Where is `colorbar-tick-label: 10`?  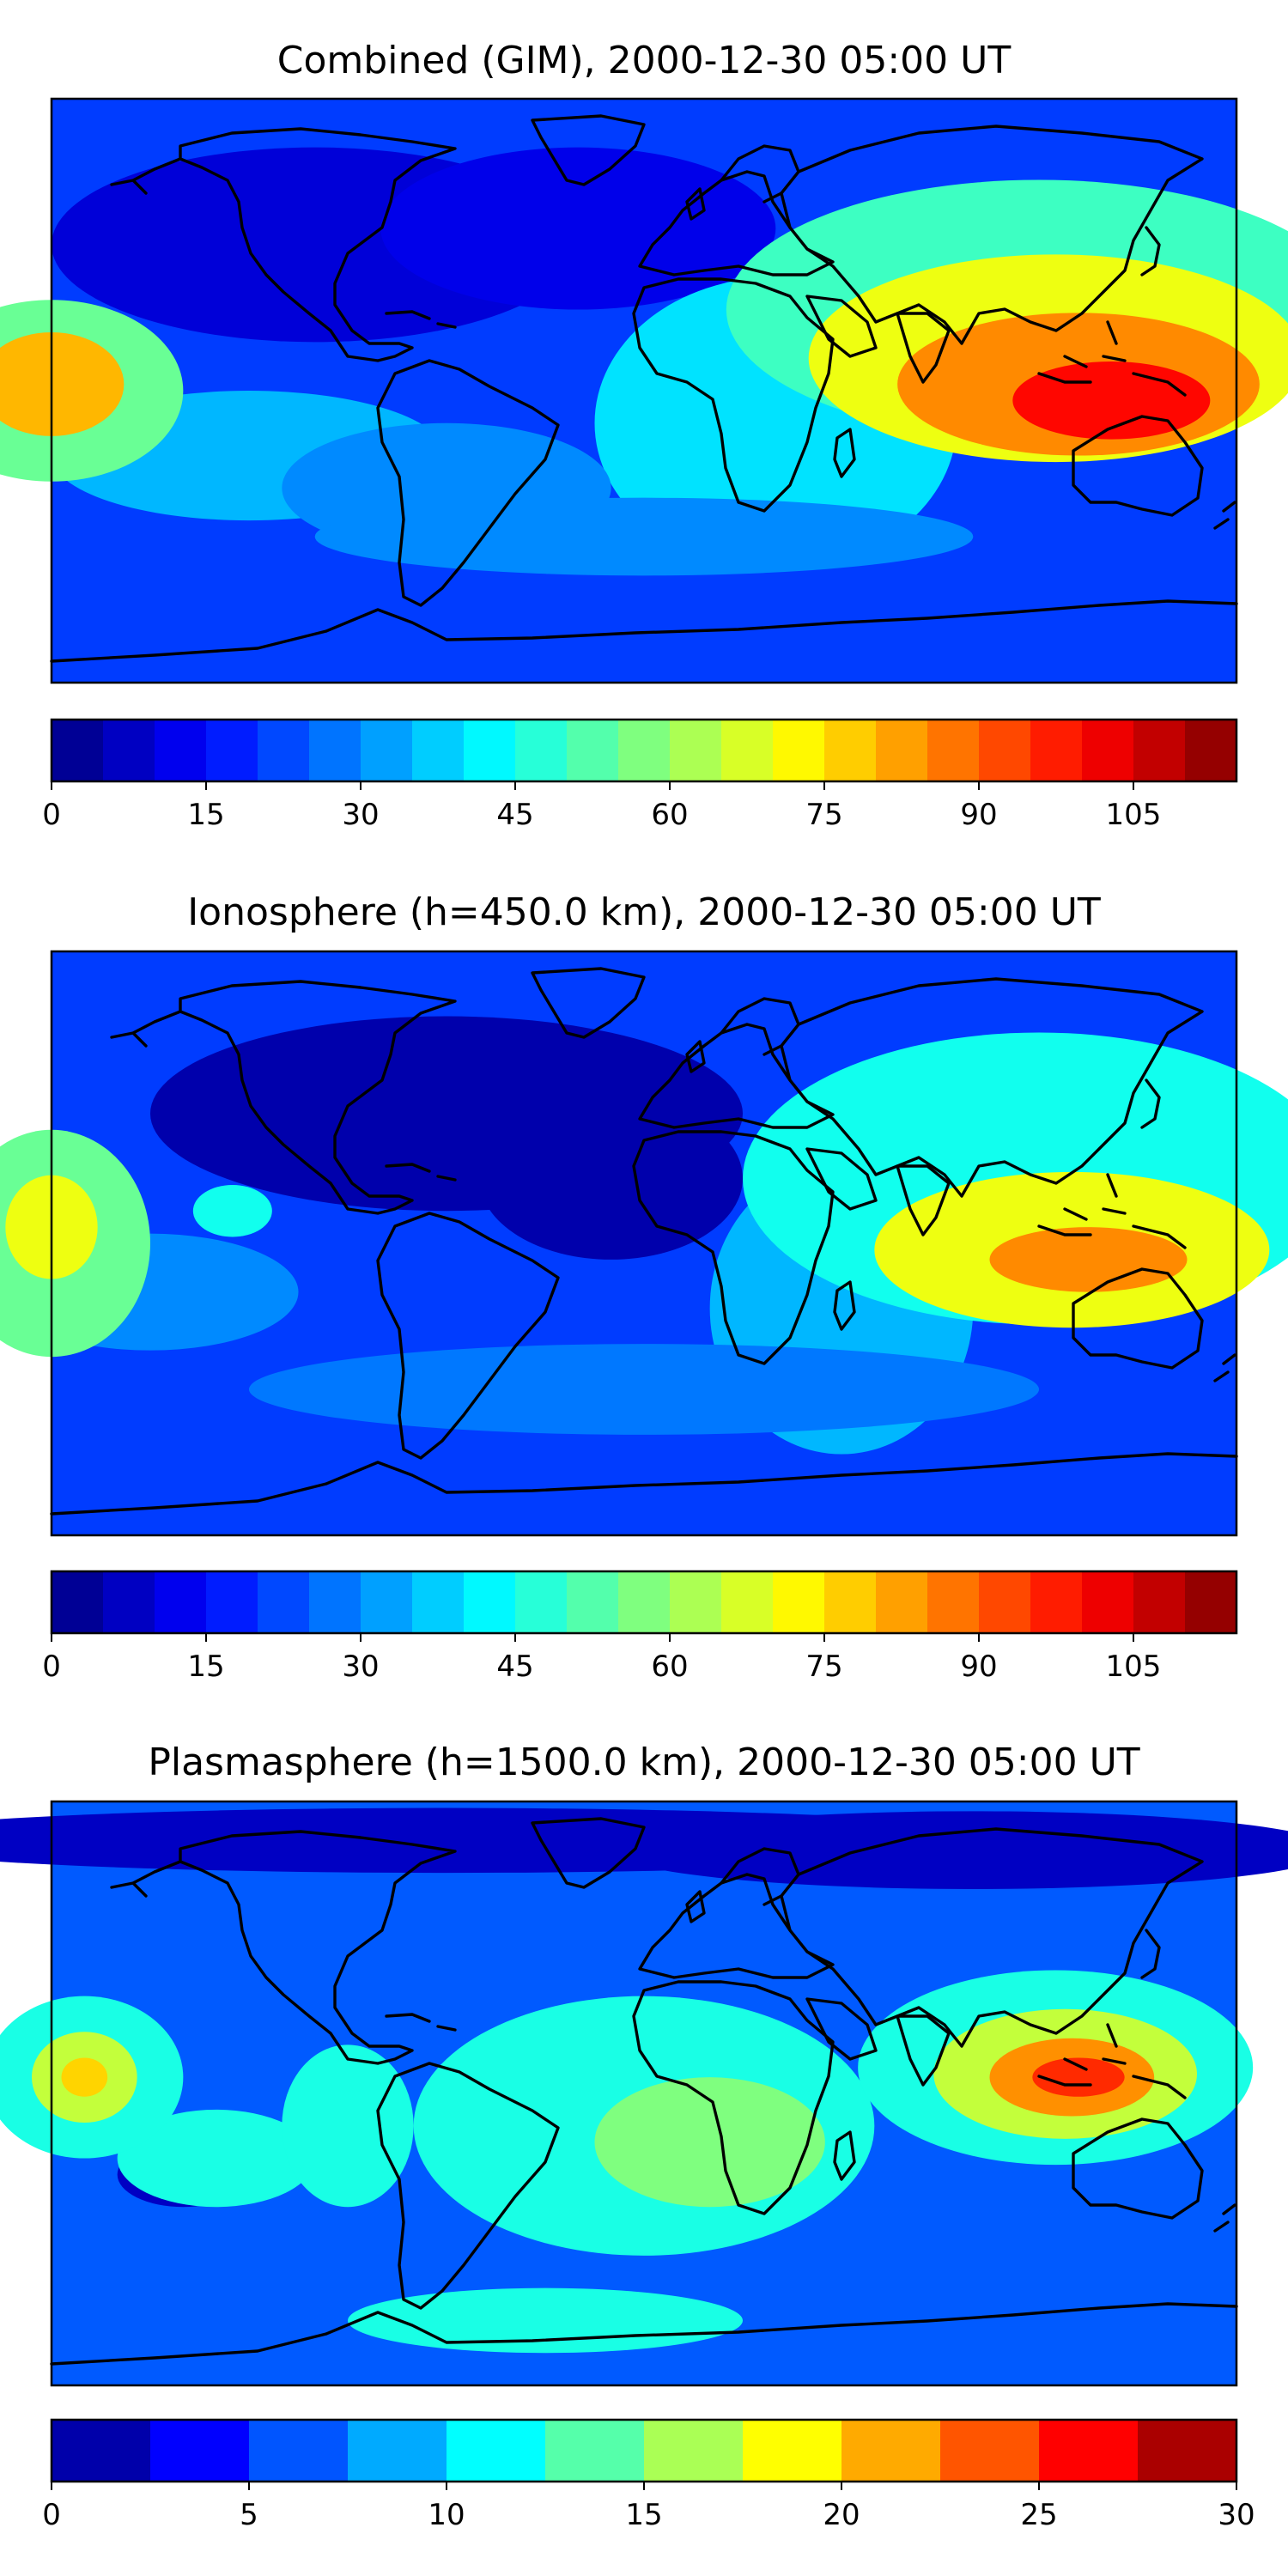
colorbar-tick-label: 10 is located at coordinates (446, 2515).